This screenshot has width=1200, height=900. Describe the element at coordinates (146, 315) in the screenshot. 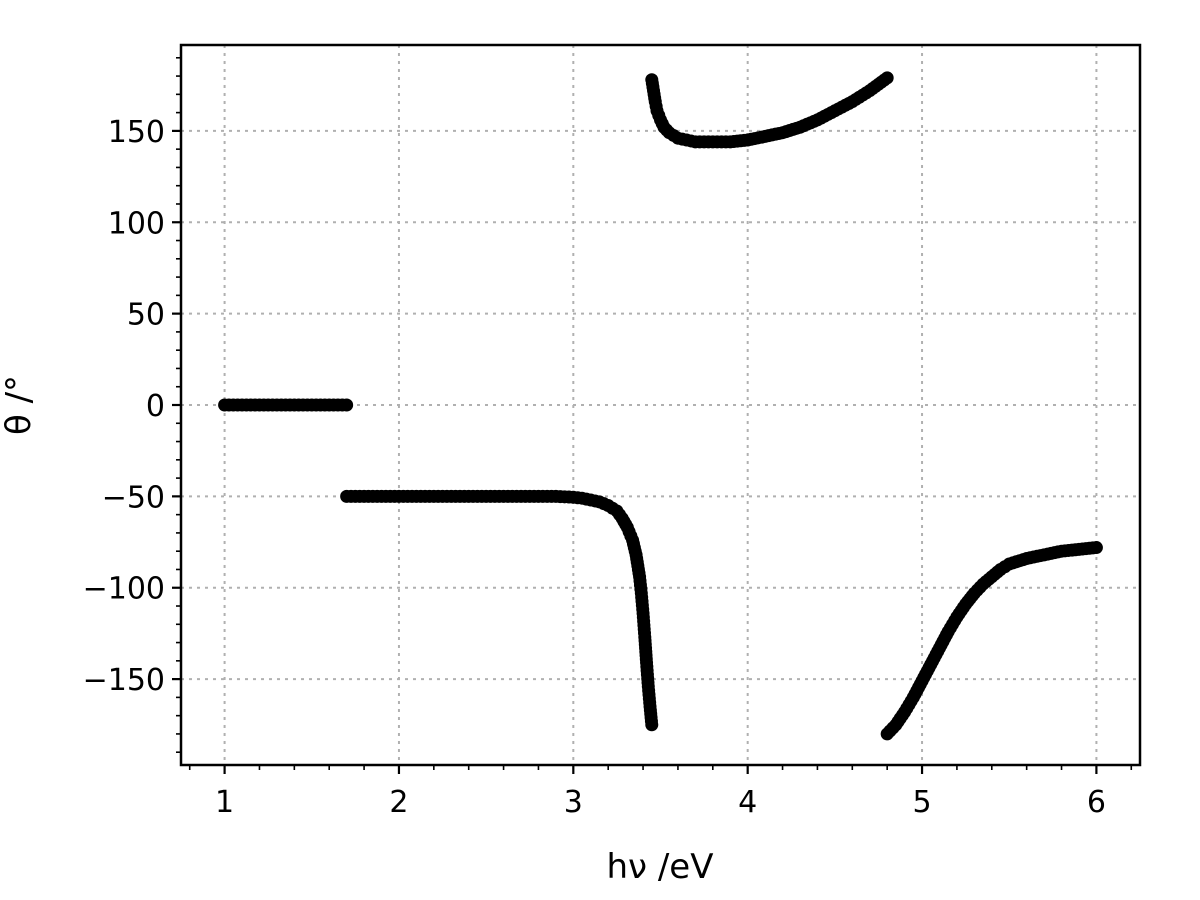

I see `y-tick-label: 50` at that location.